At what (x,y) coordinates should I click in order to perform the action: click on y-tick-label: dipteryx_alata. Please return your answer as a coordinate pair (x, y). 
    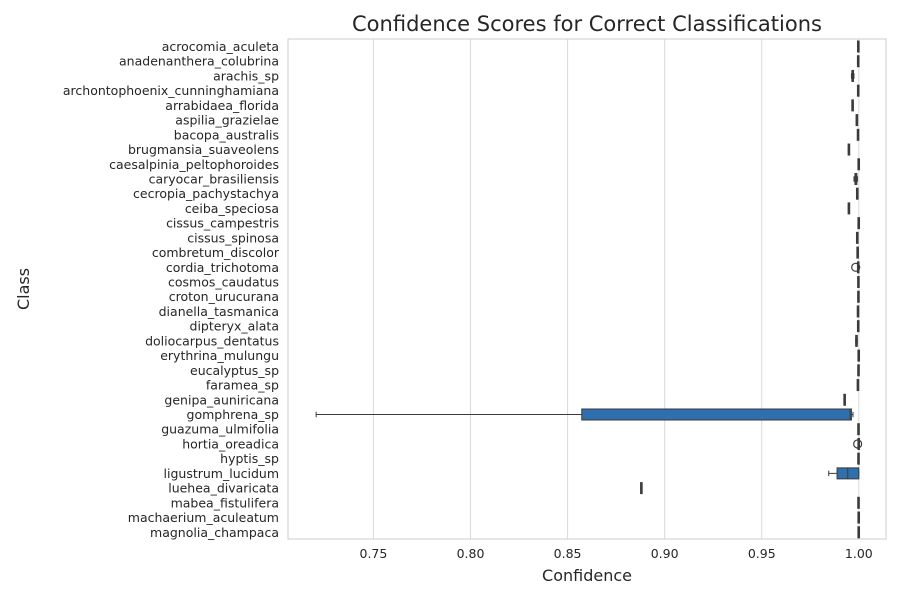
    Looking at the image, I should click on (234, 326).